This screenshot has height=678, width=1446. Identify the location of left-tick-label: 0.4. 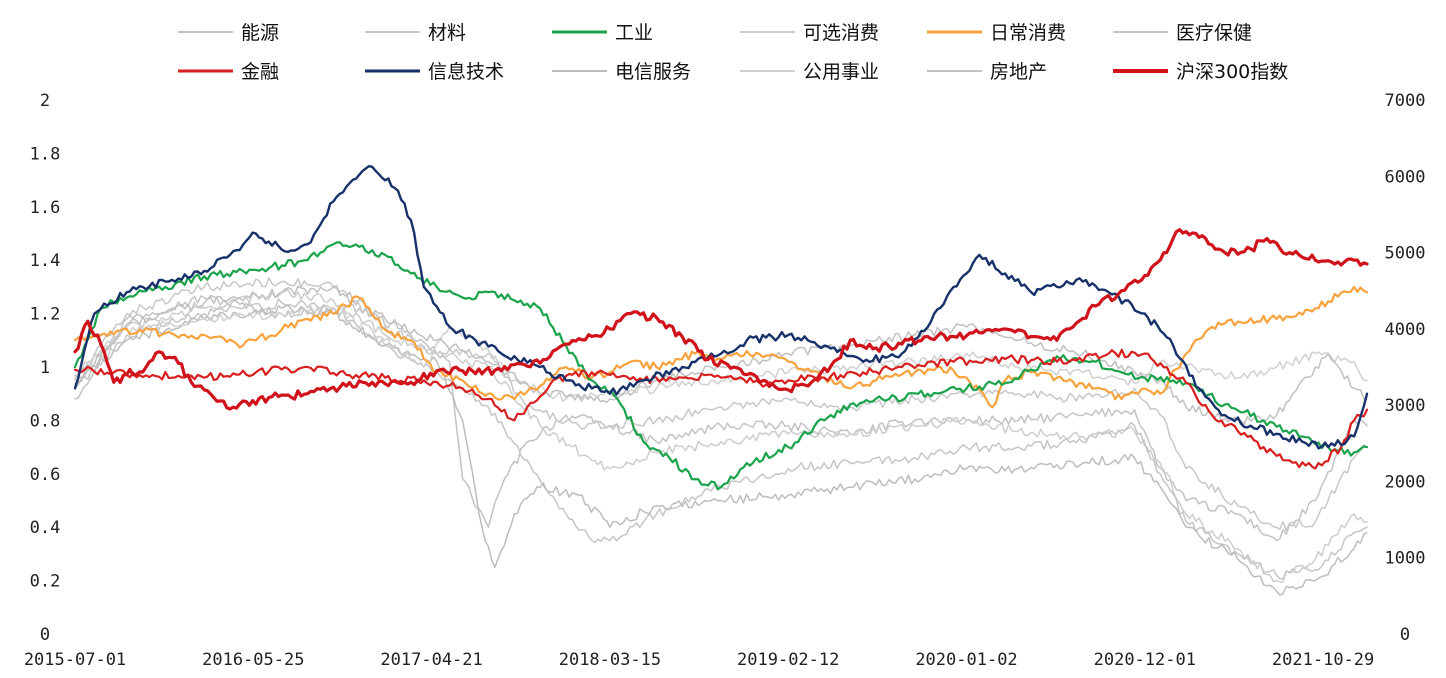
(45, 528).